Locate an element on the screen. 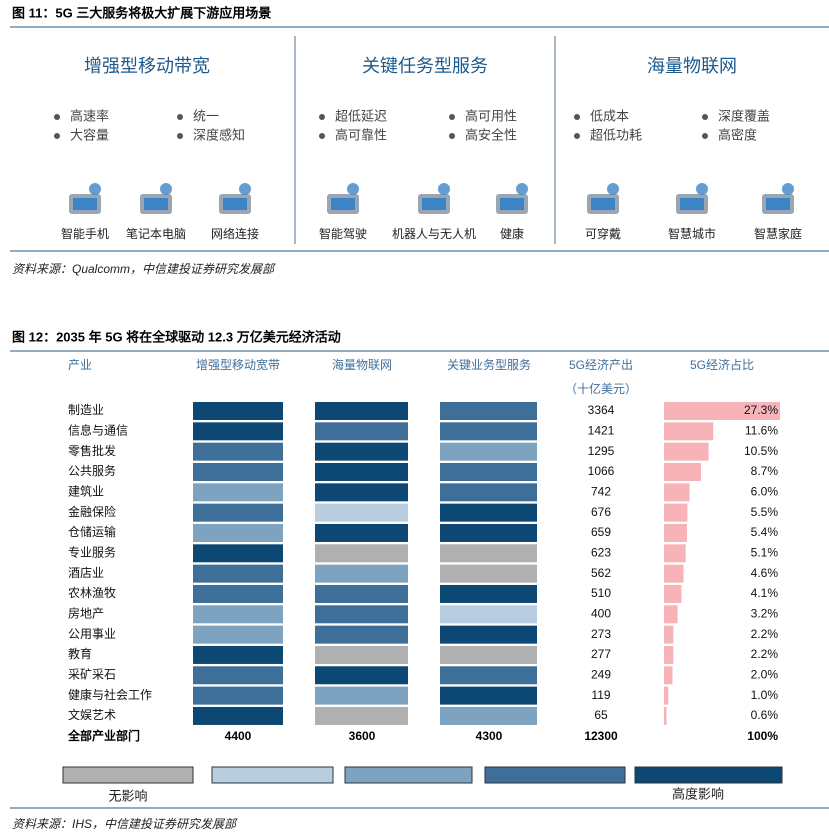  feature: 高可用性 is located at coordinates (491, 115).